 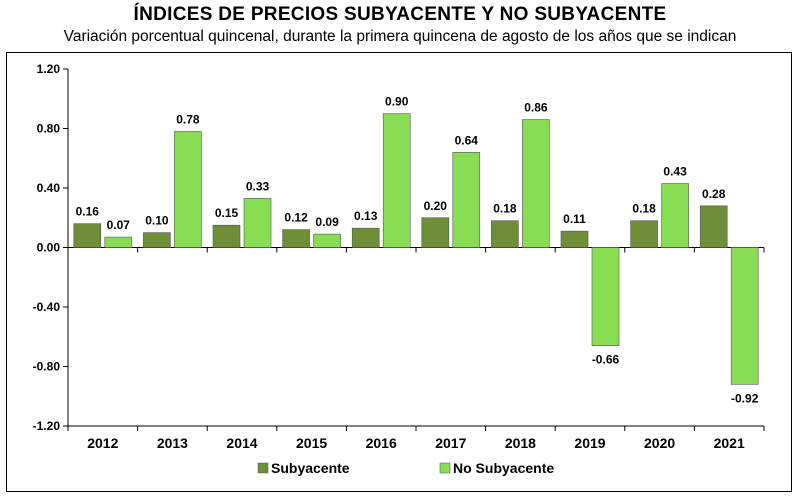 What do you see at coordinates (172, 443) in the screenshot?
I see `x-tick-label: 2013` at bounding box center [172, 443].